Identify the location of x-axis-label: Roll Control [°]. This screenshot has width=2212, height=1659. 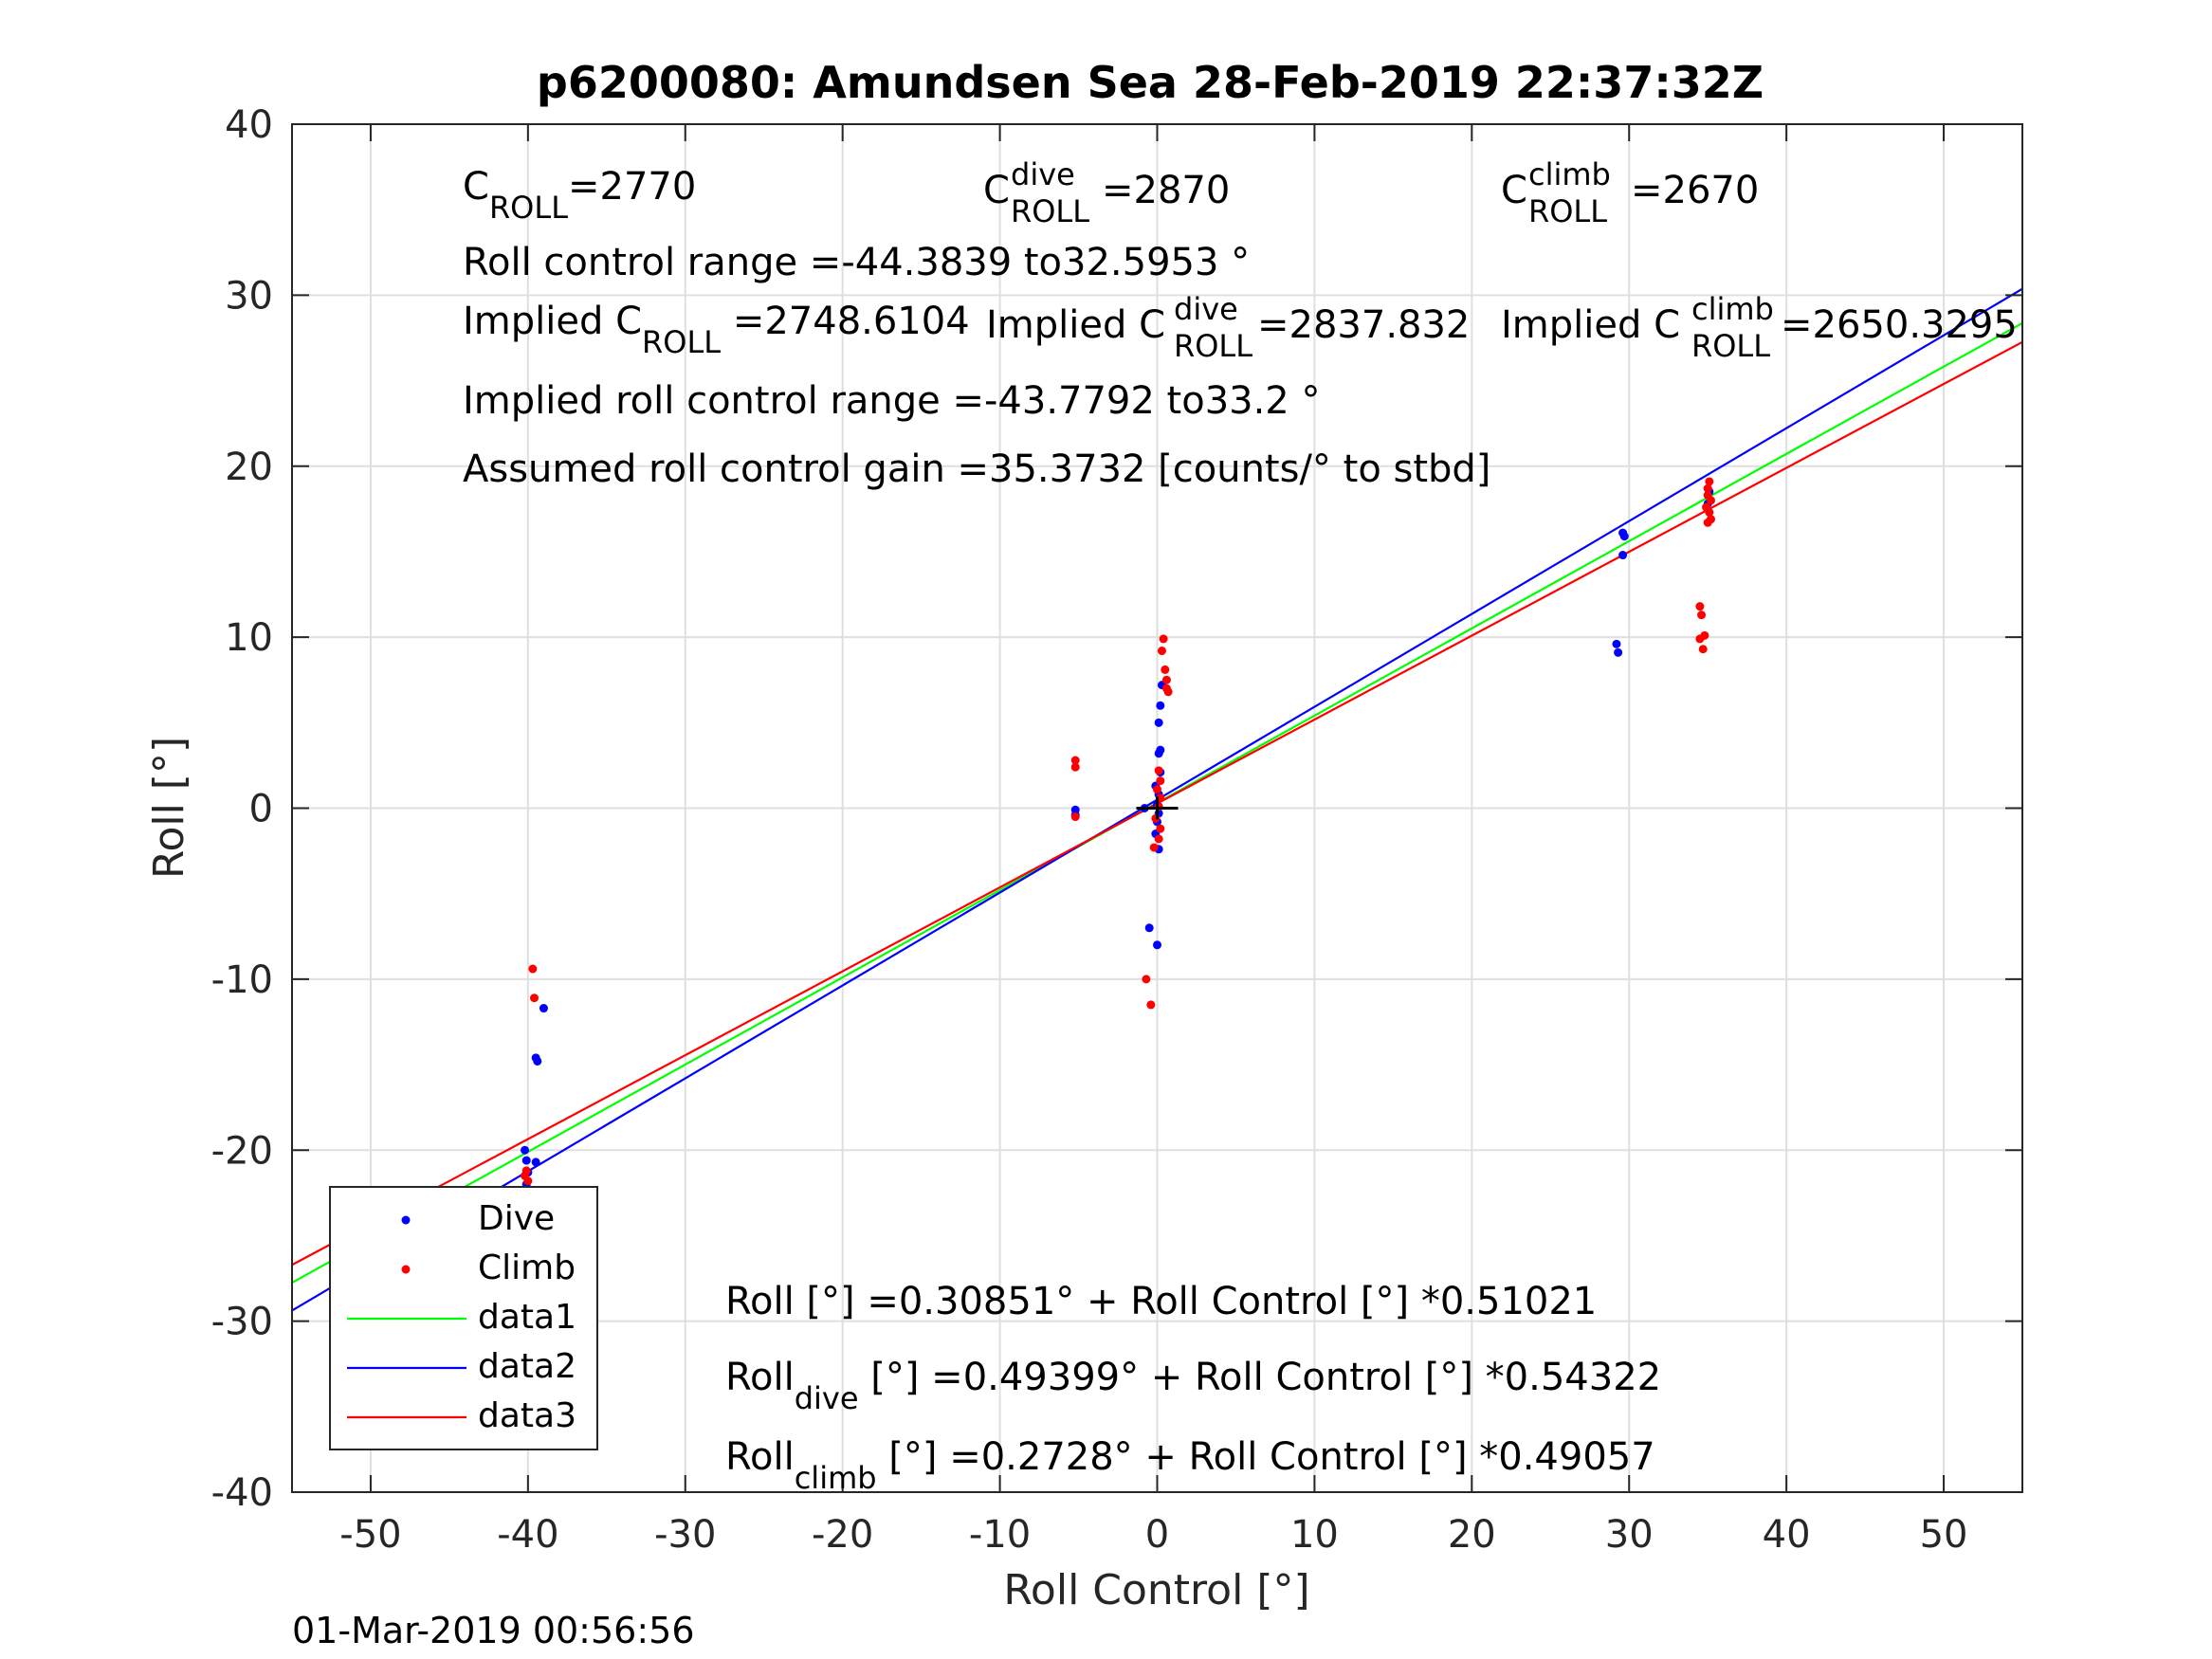
(1156, 1590).